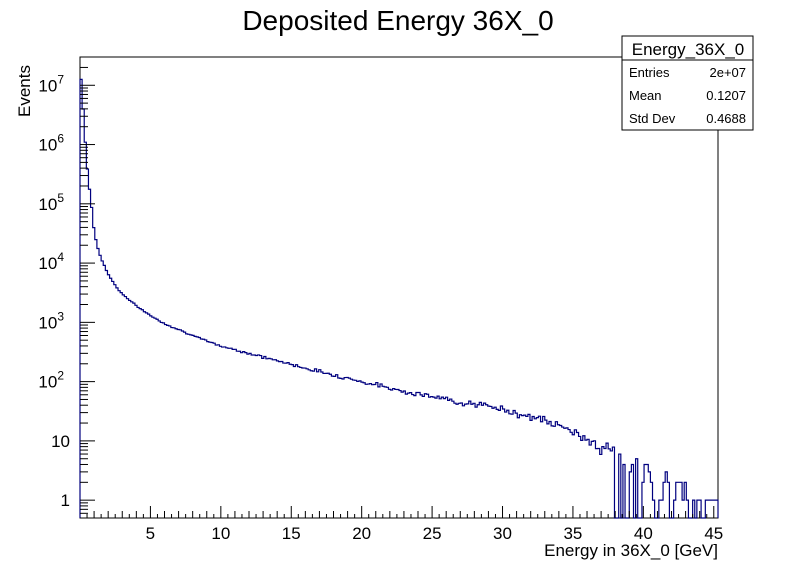  I want to click on stats-value-entries: 2e+07, so click(727, 72).